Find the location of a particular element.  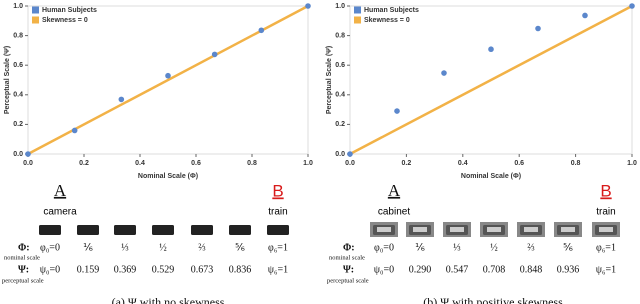

psi-value: 0.547 is located at coordinates (457, 269).